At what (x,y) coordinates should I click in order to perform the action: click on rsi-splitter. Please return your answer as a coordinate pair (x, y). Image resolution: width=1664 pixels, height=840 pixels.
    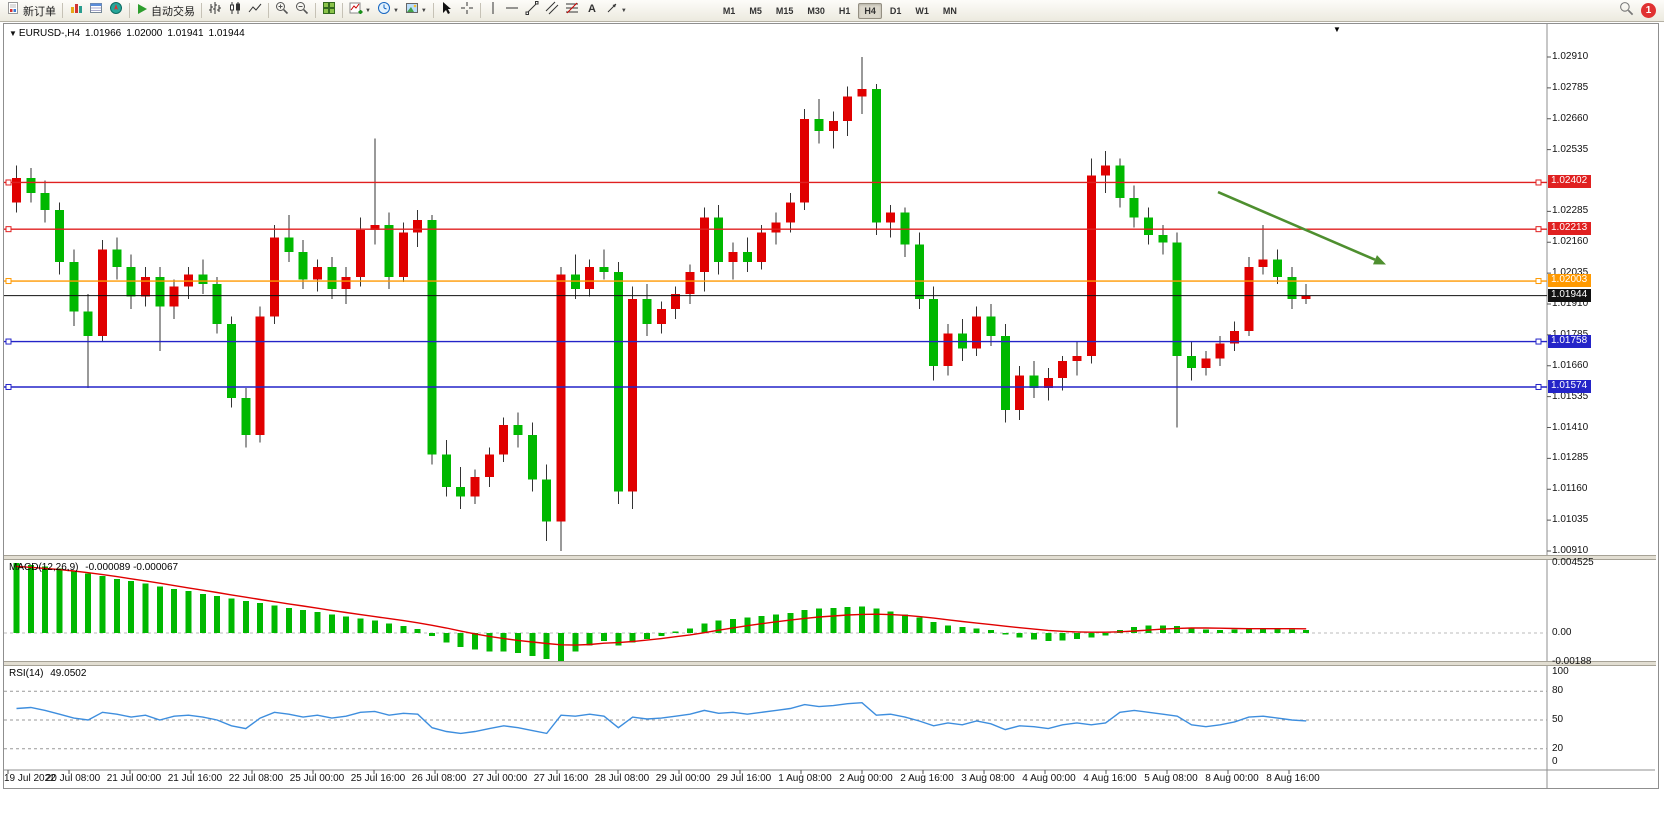
    Looking at the image, I should click on (830, 663).